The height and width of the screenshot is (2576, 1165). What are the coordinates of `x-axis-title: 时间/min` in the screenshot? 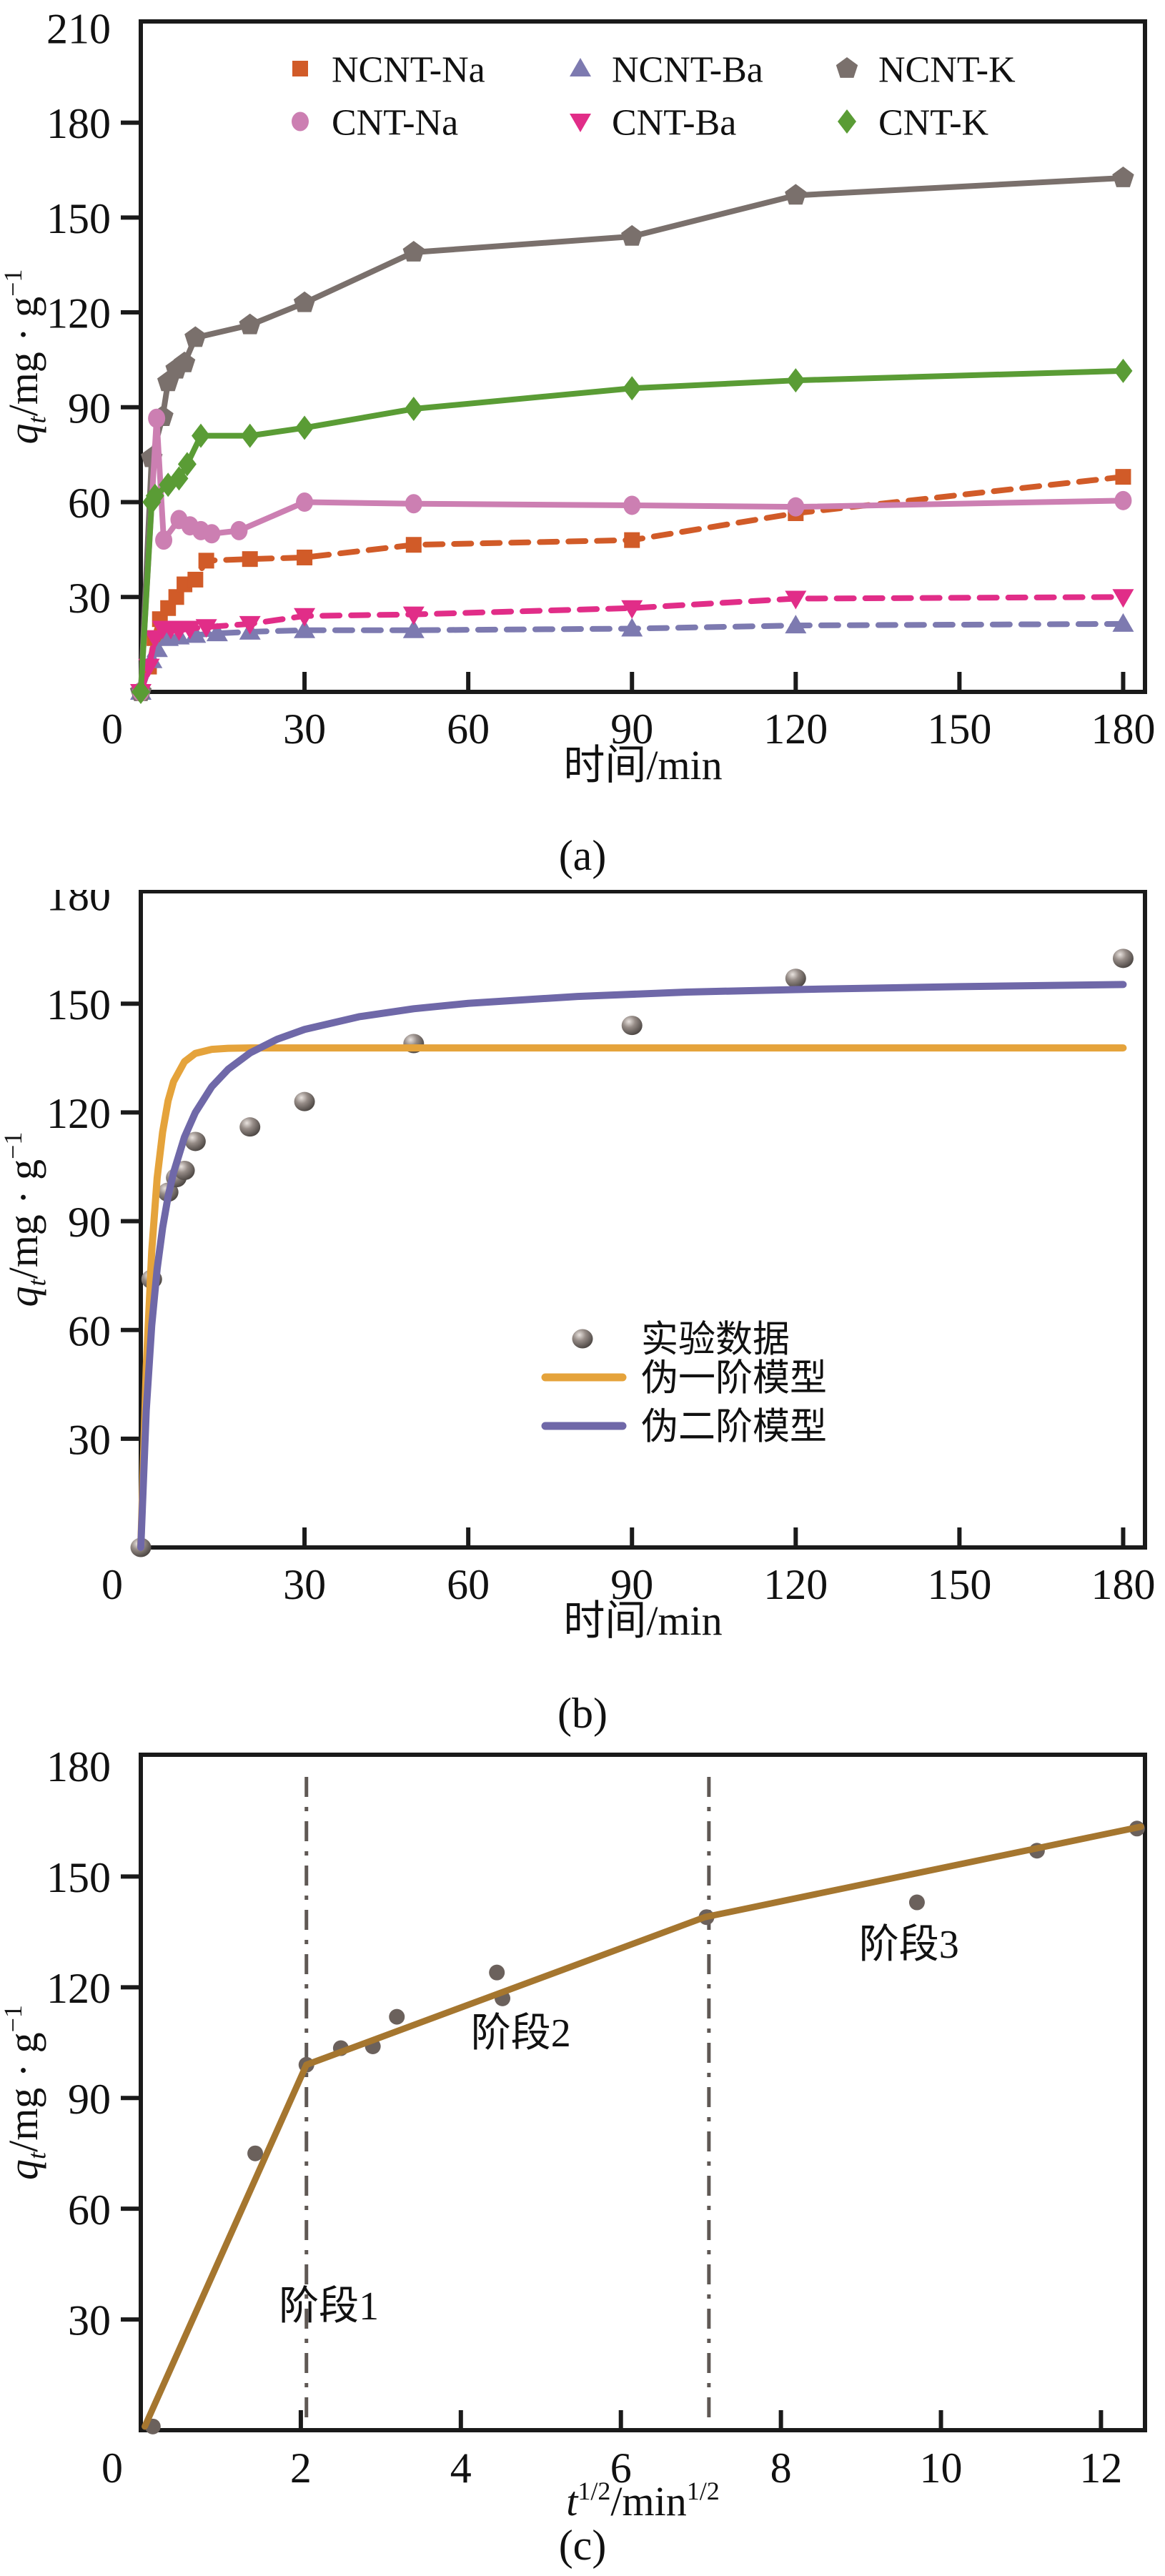 It's located at (642, 765).